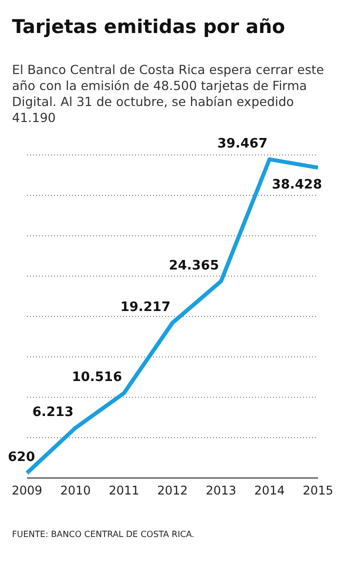  I want to click on chart-subtitle: El Banco Central de Costa Rica espera cerrar este año con la emisión de 48.500 tarjetas de Firma Digital. Al 31 de octubre, se habían expedido 41.190, so click(168, 94).